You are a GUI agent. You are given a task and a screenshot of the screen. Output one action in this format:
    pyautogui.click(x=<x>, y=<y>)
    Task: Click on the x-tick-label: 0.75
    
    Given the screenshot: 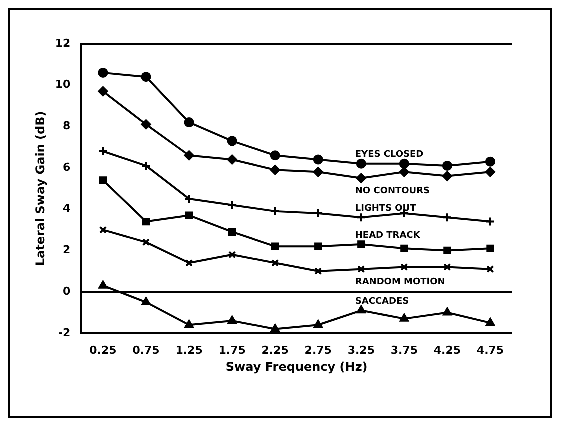 What is the action you would take?
    pyautogui.click(x=146, y=350)
    